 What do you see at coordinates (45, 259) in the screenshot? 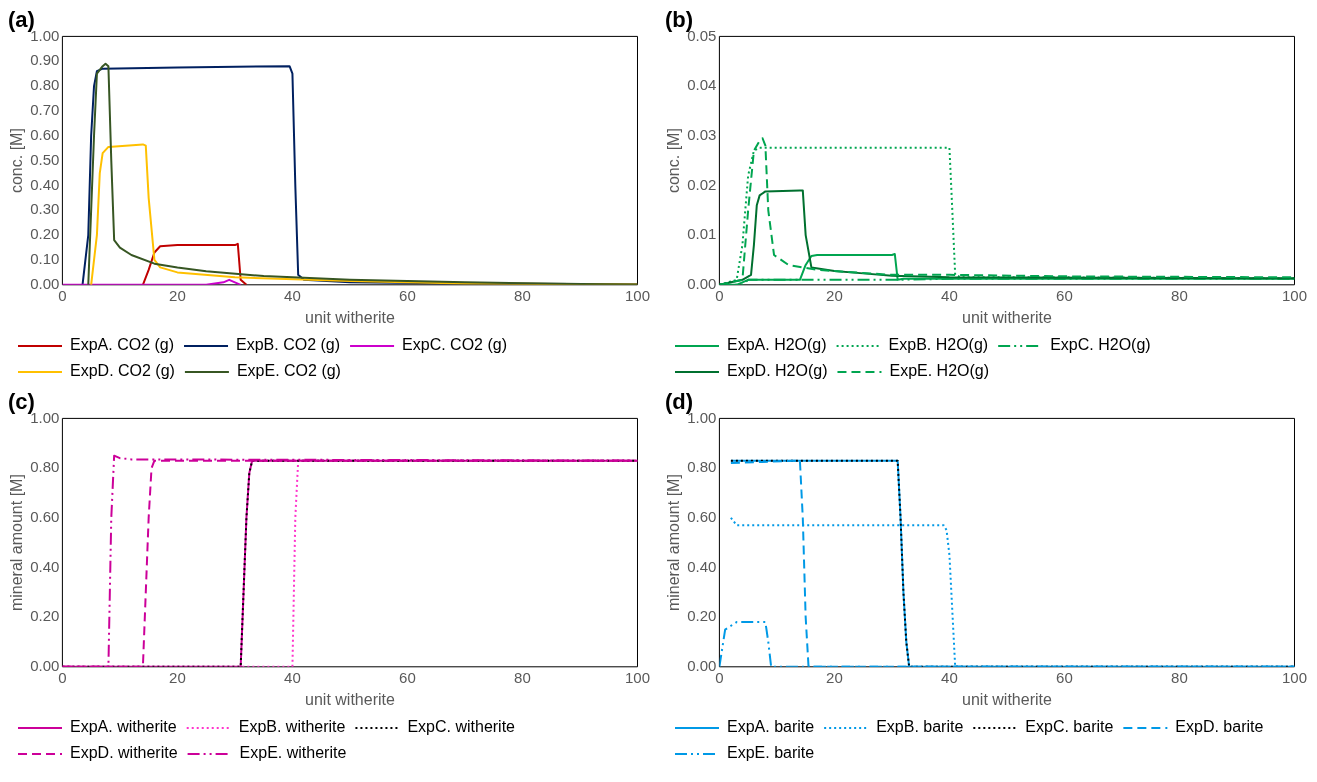
I see `y-tick-label: 0.10` at bounding box center [45, 259].